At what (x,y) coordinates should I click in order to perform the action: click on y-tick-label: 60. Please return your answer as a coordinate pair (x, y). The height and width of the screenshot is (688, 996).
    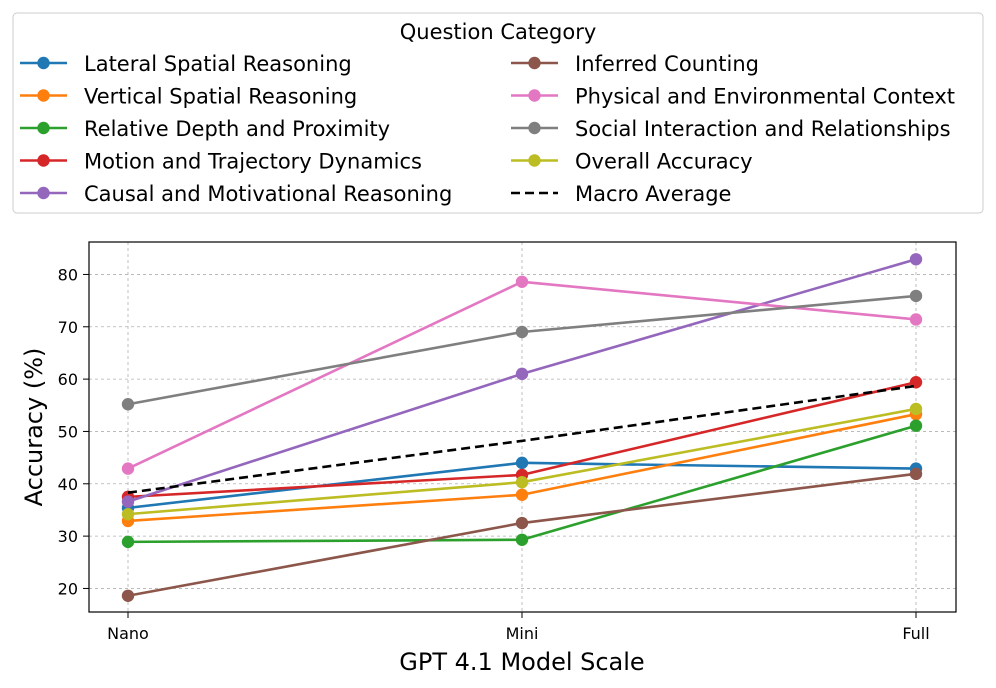
    Looking at the image, I should click on (68, 379).